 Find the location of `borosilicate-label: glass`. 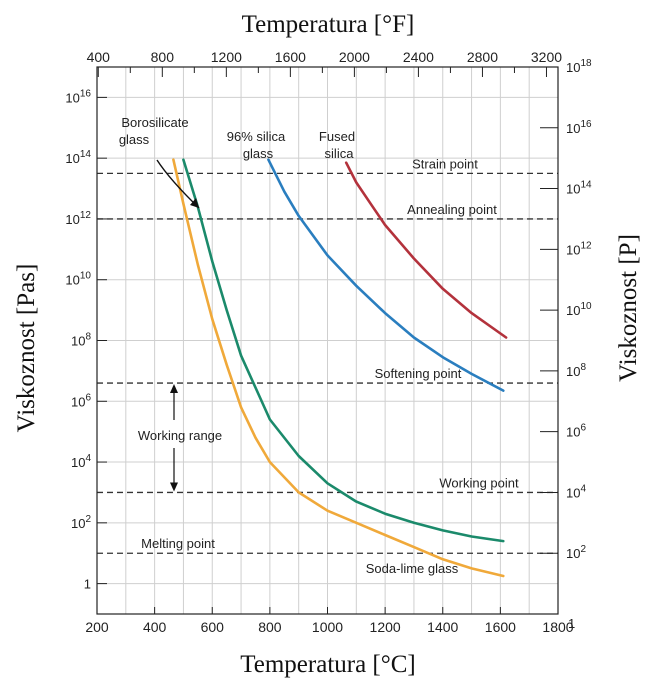

borosilicate-label: glass is located at coordinates (134, 139).